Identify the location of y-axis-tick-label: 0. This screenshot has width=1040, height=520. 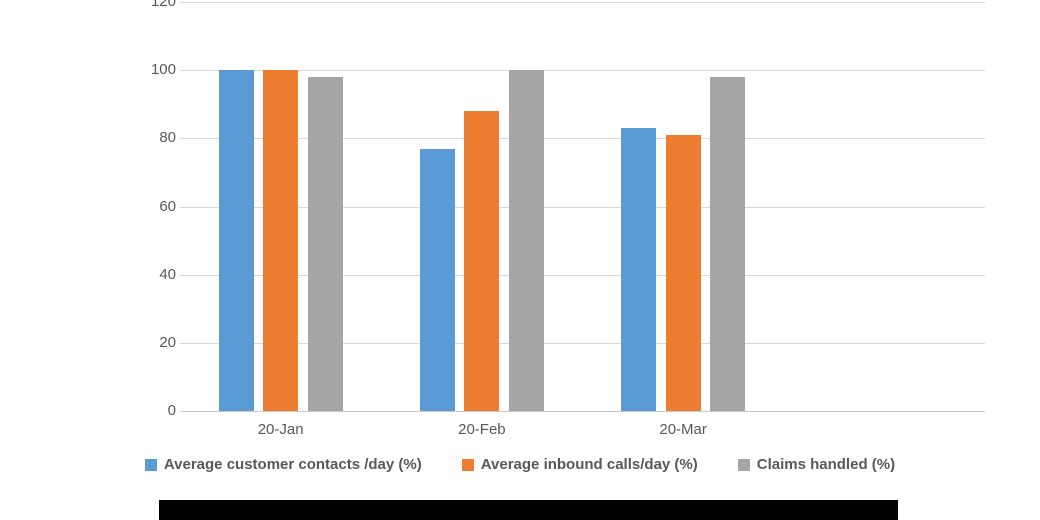
(171, 410).